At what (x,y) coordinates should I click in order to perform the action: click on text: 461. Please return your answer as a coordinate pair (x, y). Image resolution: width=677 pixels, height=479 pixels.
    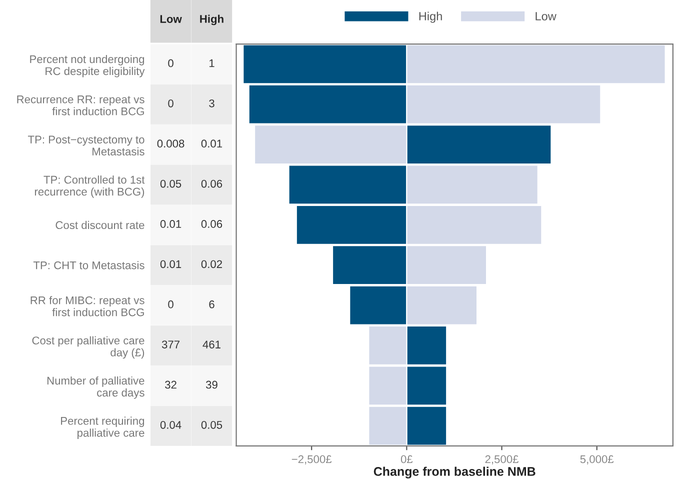
    Looking at the image, I should click on (211, 344).